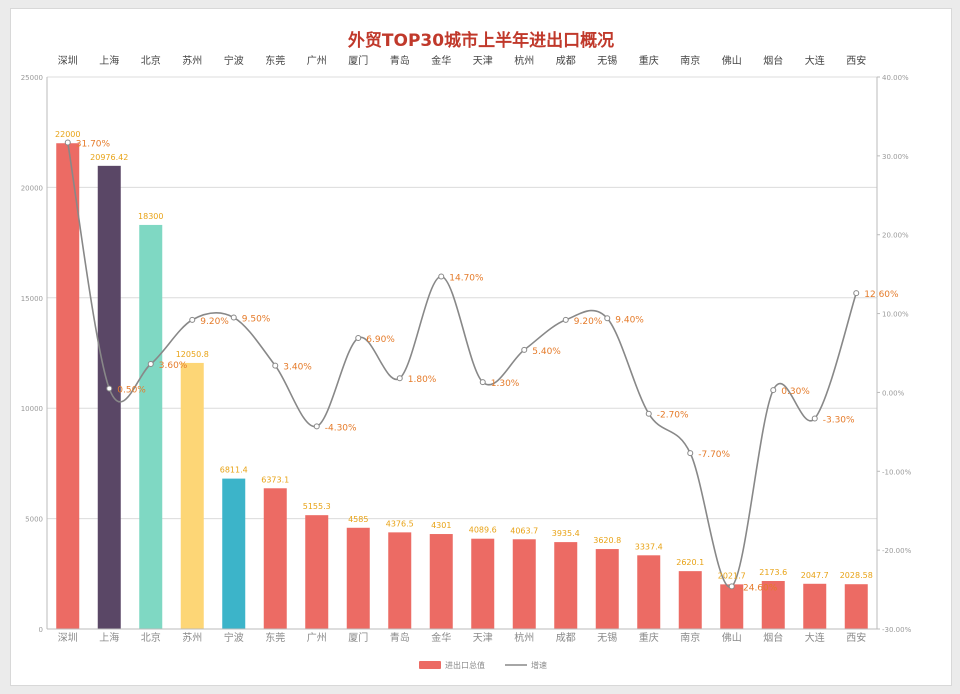 This screenshot has width=960, height=694. What do you see at coordinates (690, 60) in the screenshot?
I see `top-category-label: 南京` at bounding box center [690, 60].